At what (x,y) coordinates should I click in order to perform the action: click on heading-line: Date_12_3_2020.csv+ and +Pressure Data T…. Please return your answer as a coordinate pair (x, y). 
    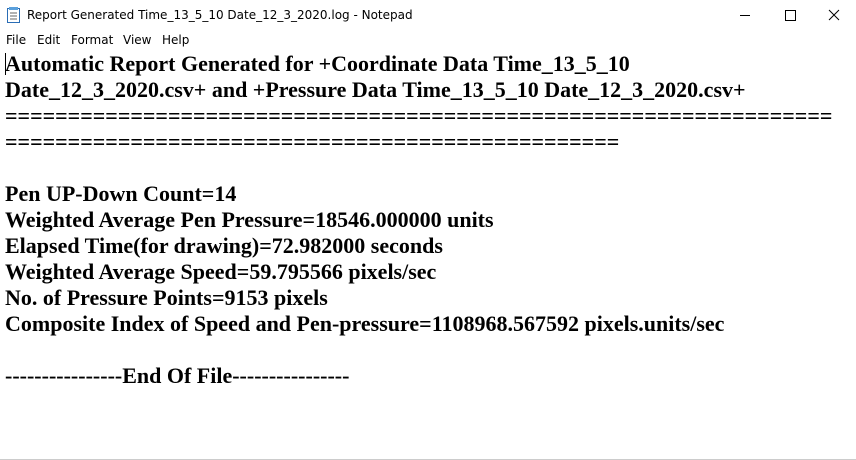
    Looking at the image, I should click on (375, 89).